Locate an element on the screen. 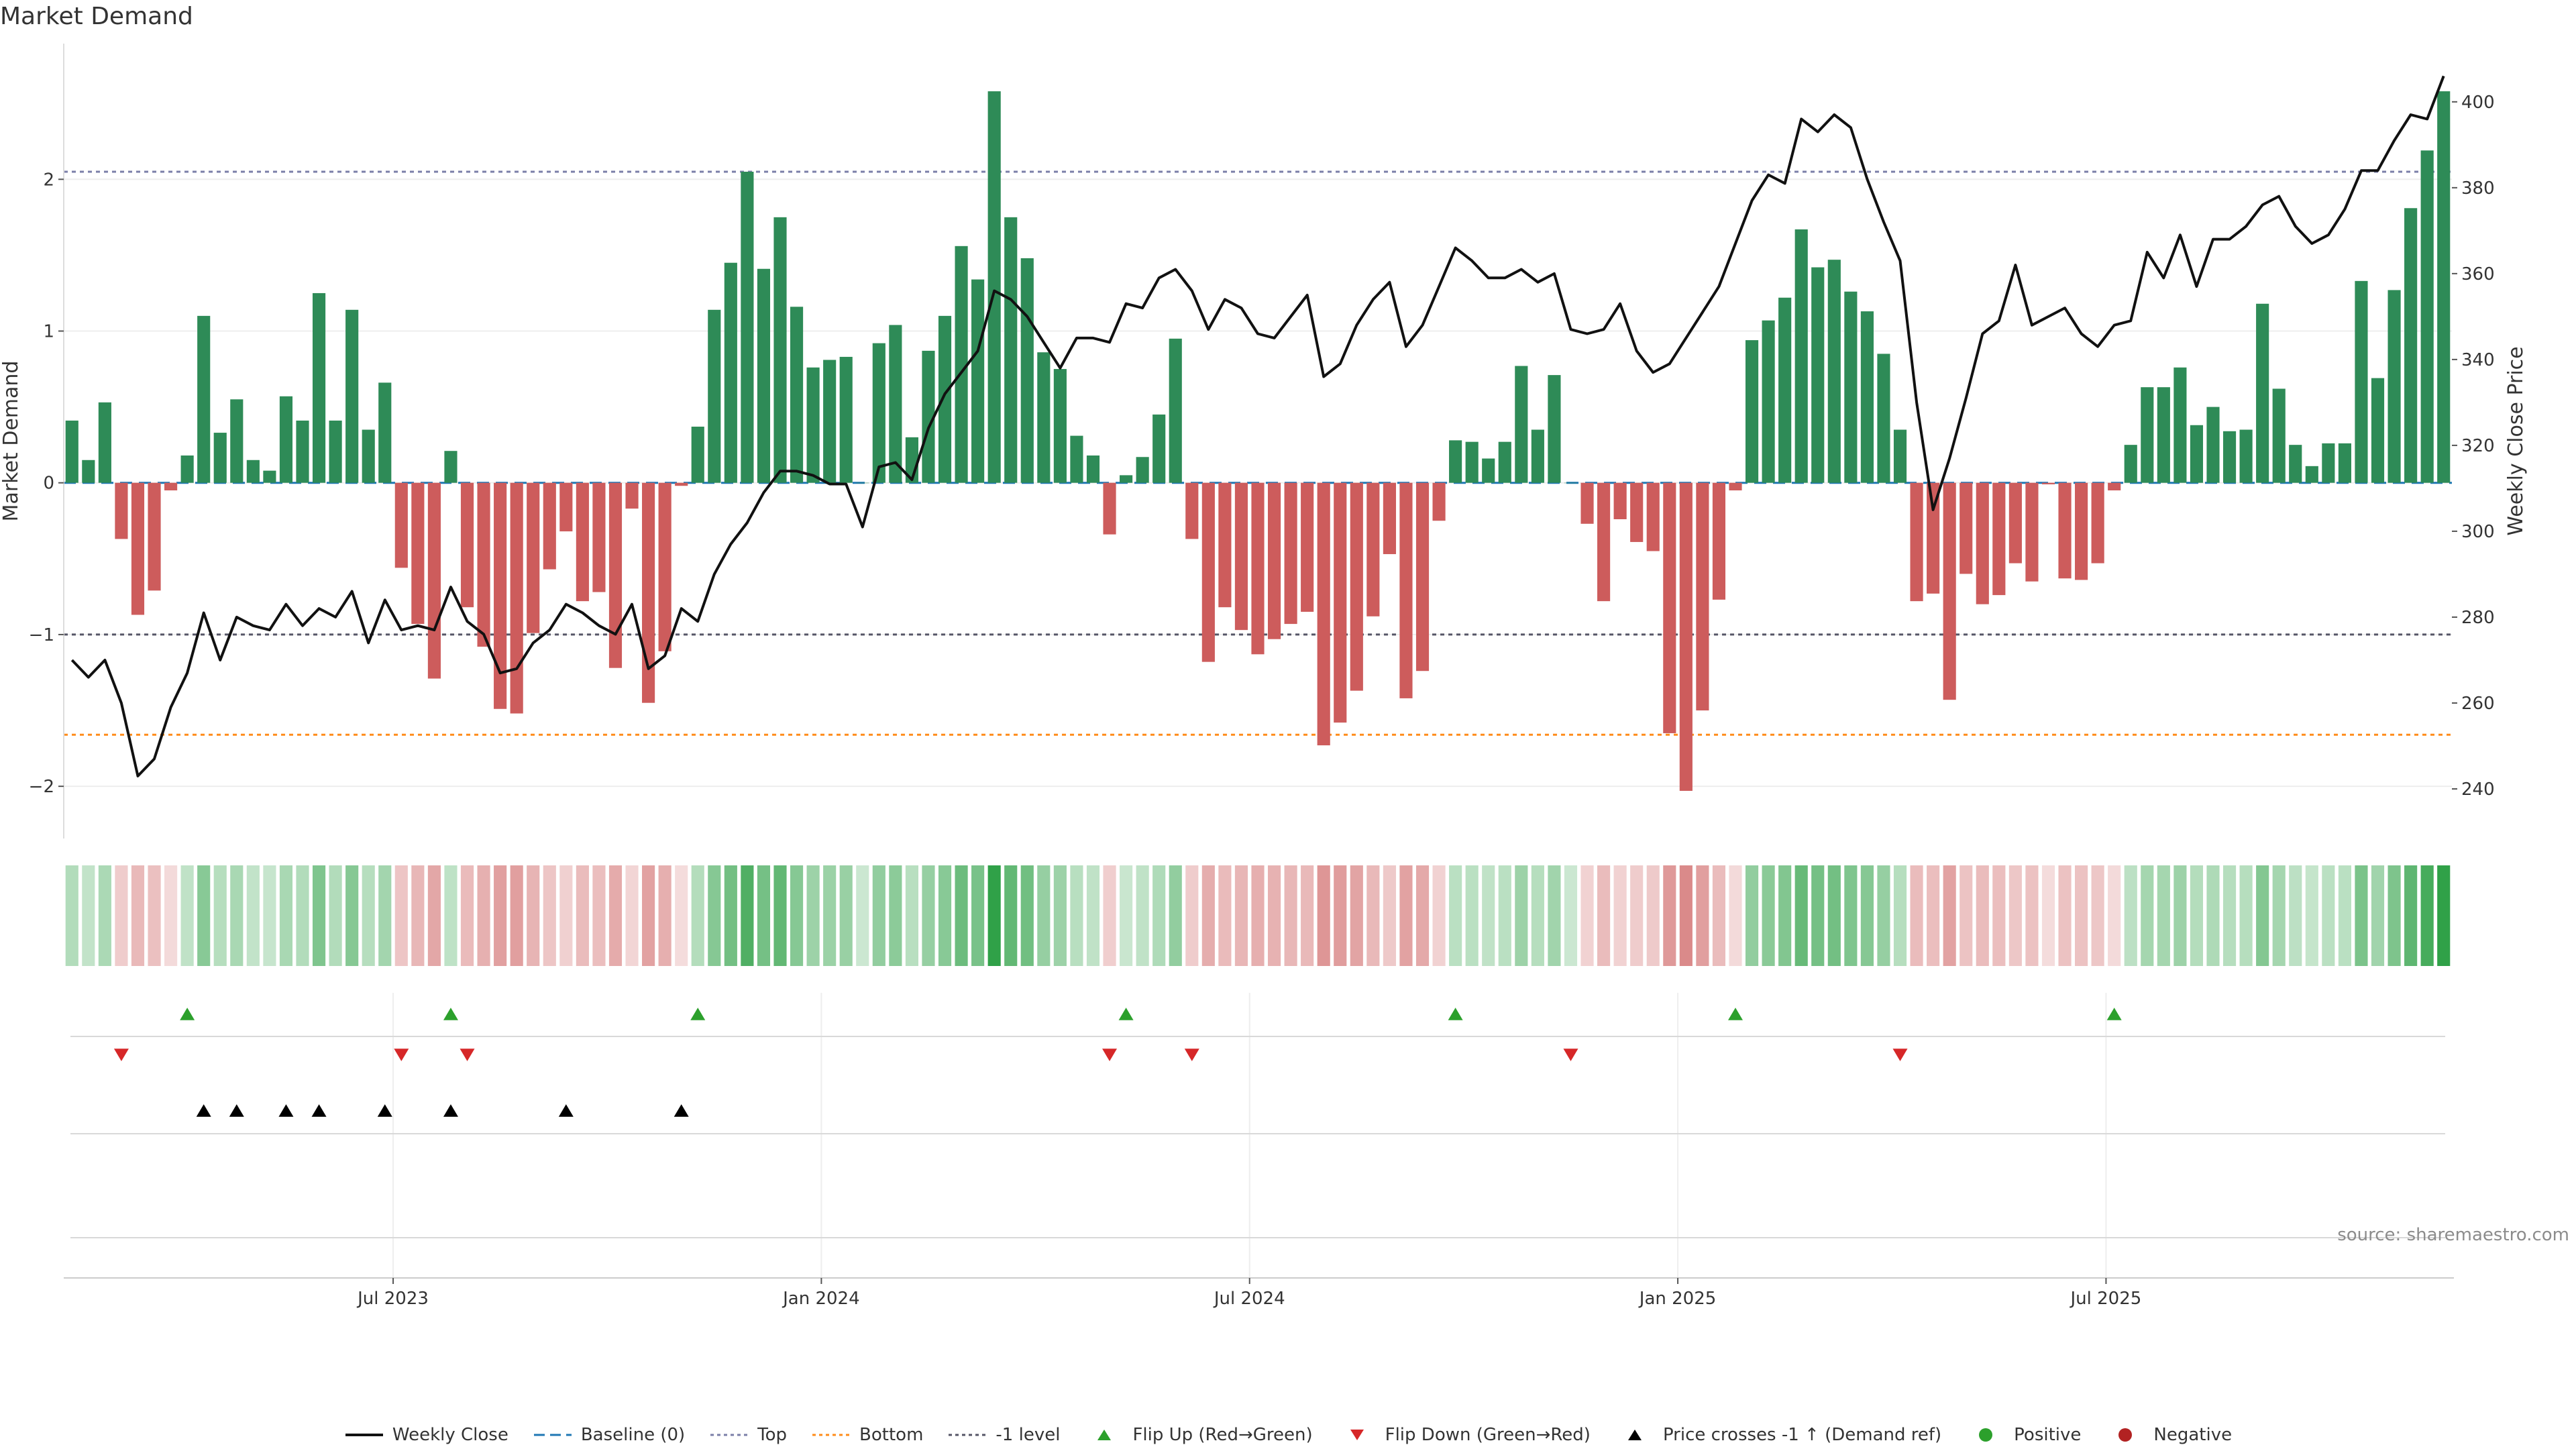 This screenshot has height=1449, width=2576. legend-item-baseline: Baseline (0) is located at coordinates (609, 1435).